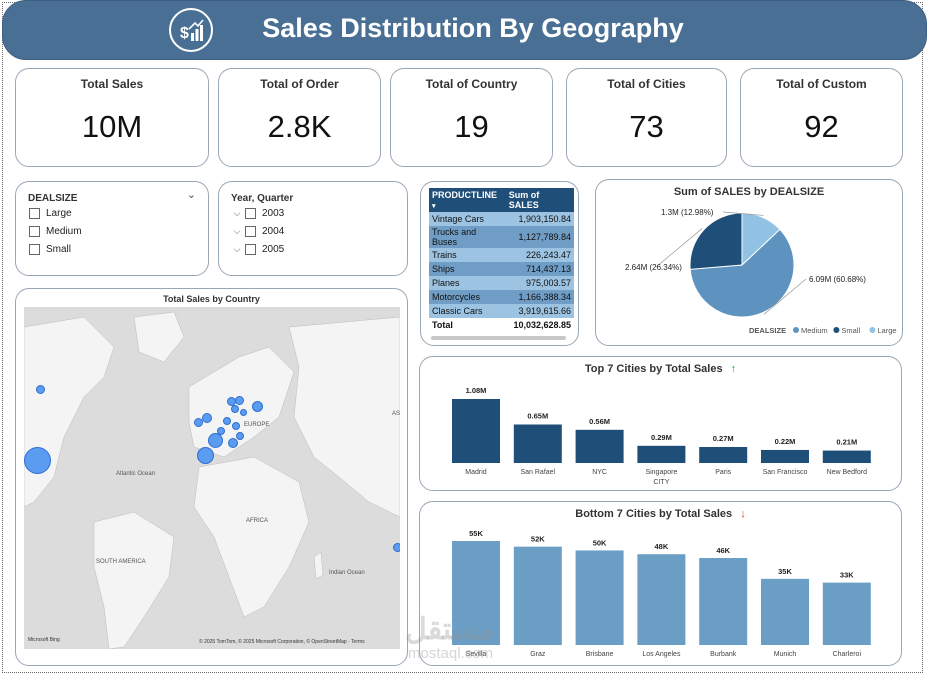 Image resolution: width=927 pixels, height=677 pixels. I want to click on table-row: Planes 975,003.57, so click(501, 283).